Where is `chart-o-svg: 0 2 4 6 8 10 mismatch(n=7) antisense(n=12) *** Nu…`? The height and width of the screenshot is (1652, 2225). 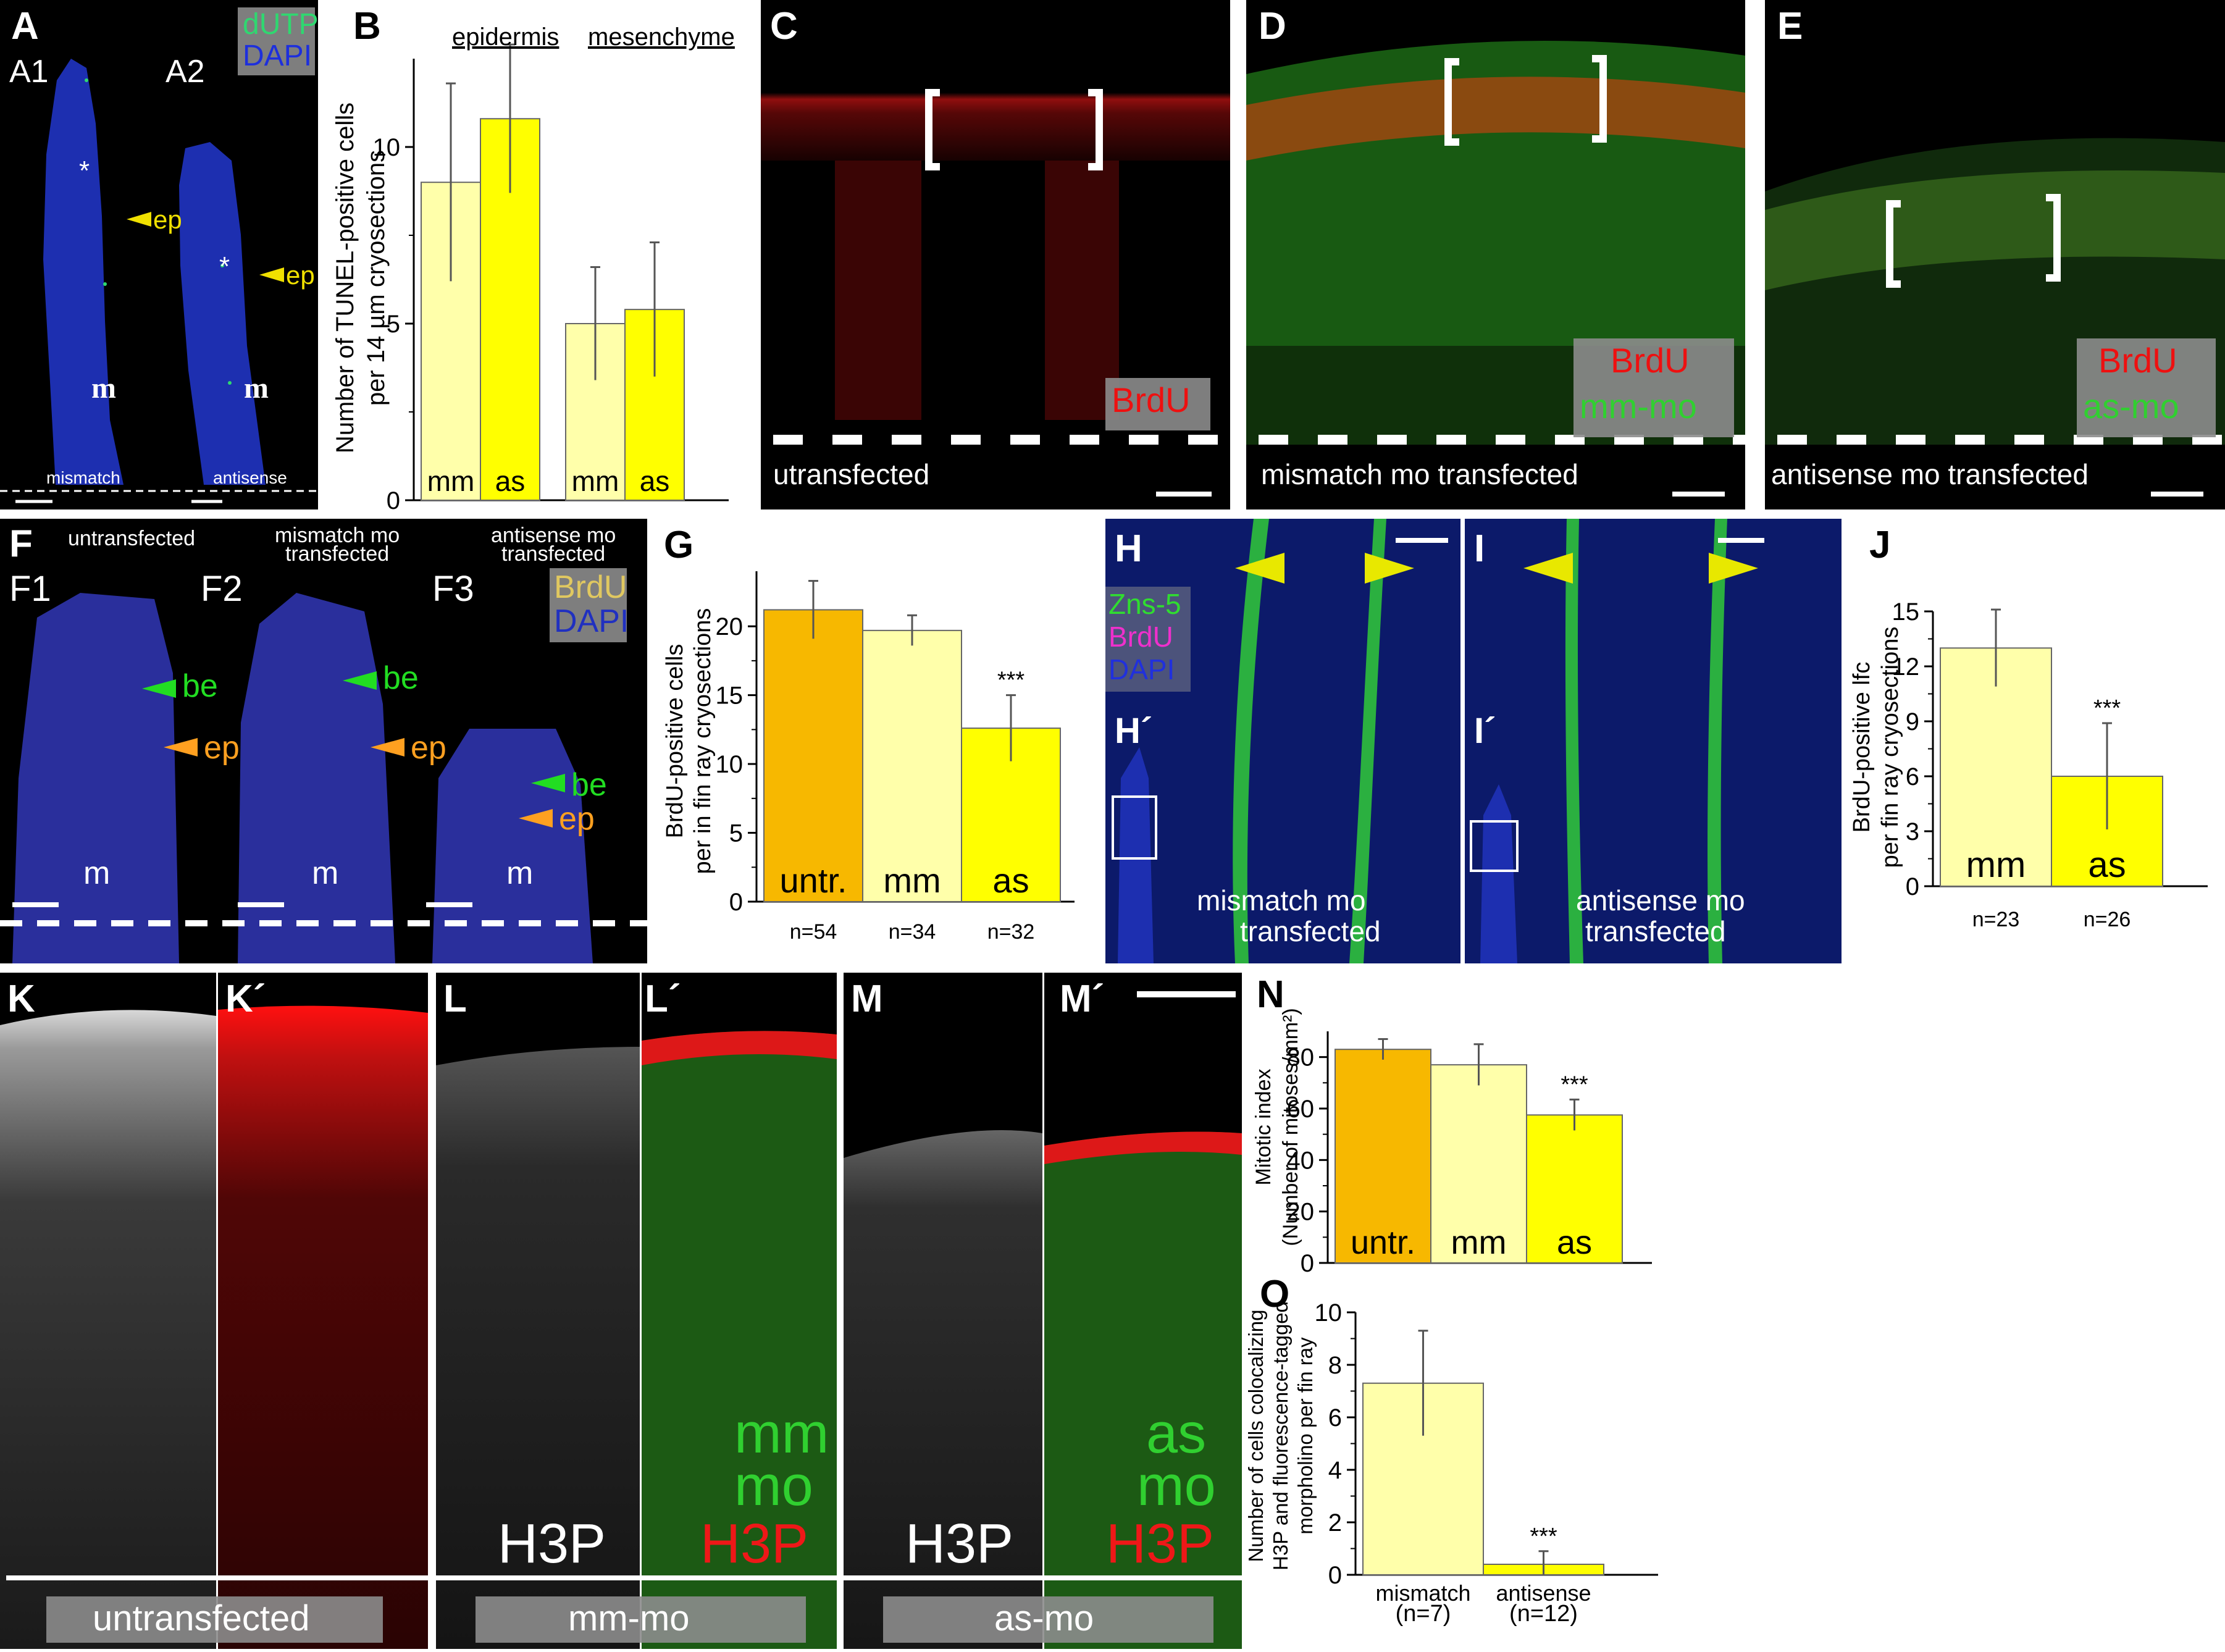
chart-o-svg: 0 2 4 6 8 10 mismatch(n=7) antisense(n=12) *** Nu… is located at coordinates (1451, 1463).